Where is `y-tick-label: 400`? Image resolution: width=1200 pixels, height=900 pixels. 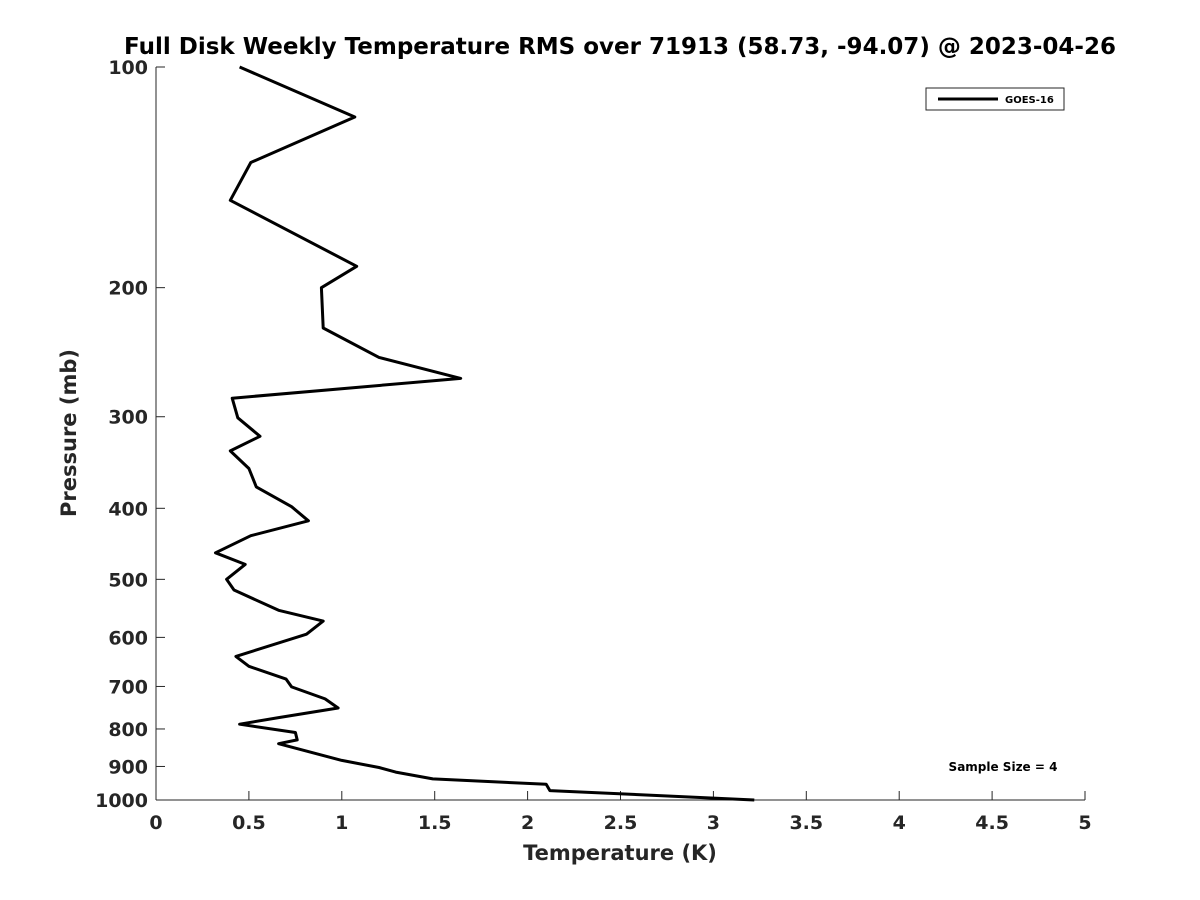
y-tick-label: 400 is located at coordinates (128, 509).